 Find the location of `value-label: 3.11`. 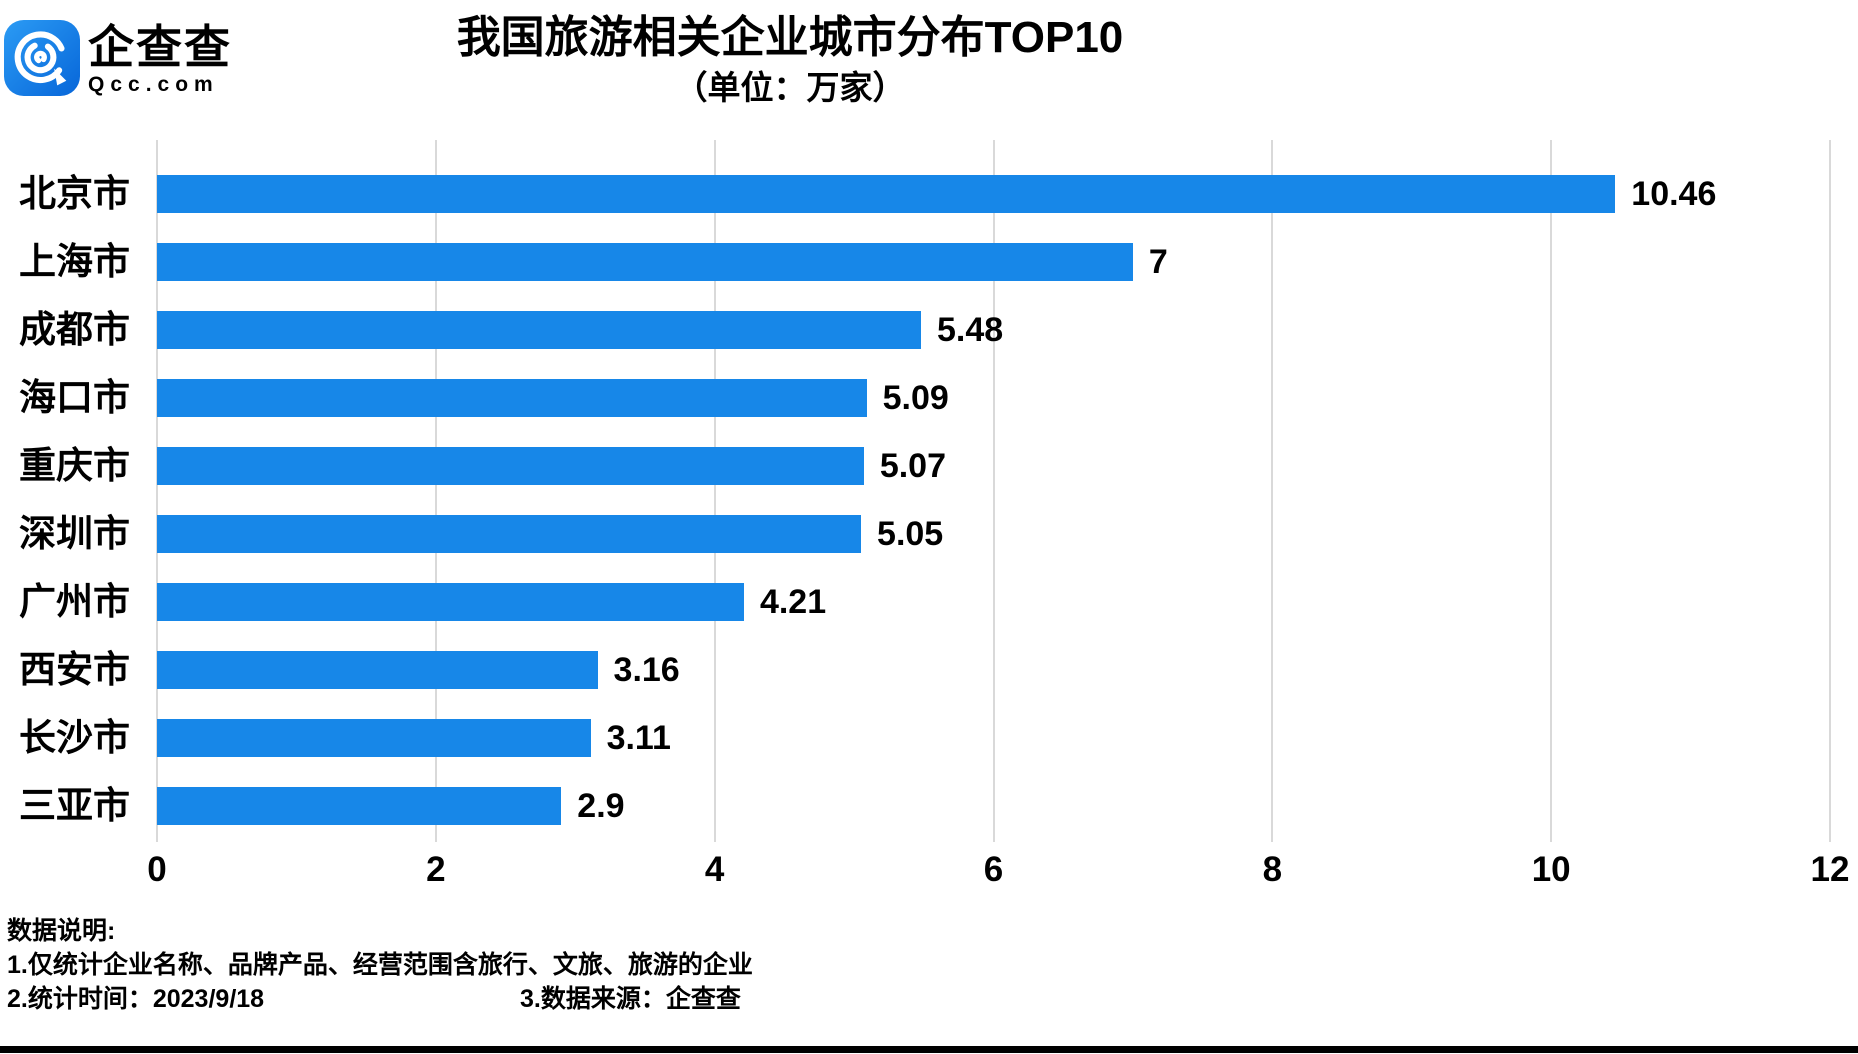

value-label: 3.11 is located at coordinates (638, 737).